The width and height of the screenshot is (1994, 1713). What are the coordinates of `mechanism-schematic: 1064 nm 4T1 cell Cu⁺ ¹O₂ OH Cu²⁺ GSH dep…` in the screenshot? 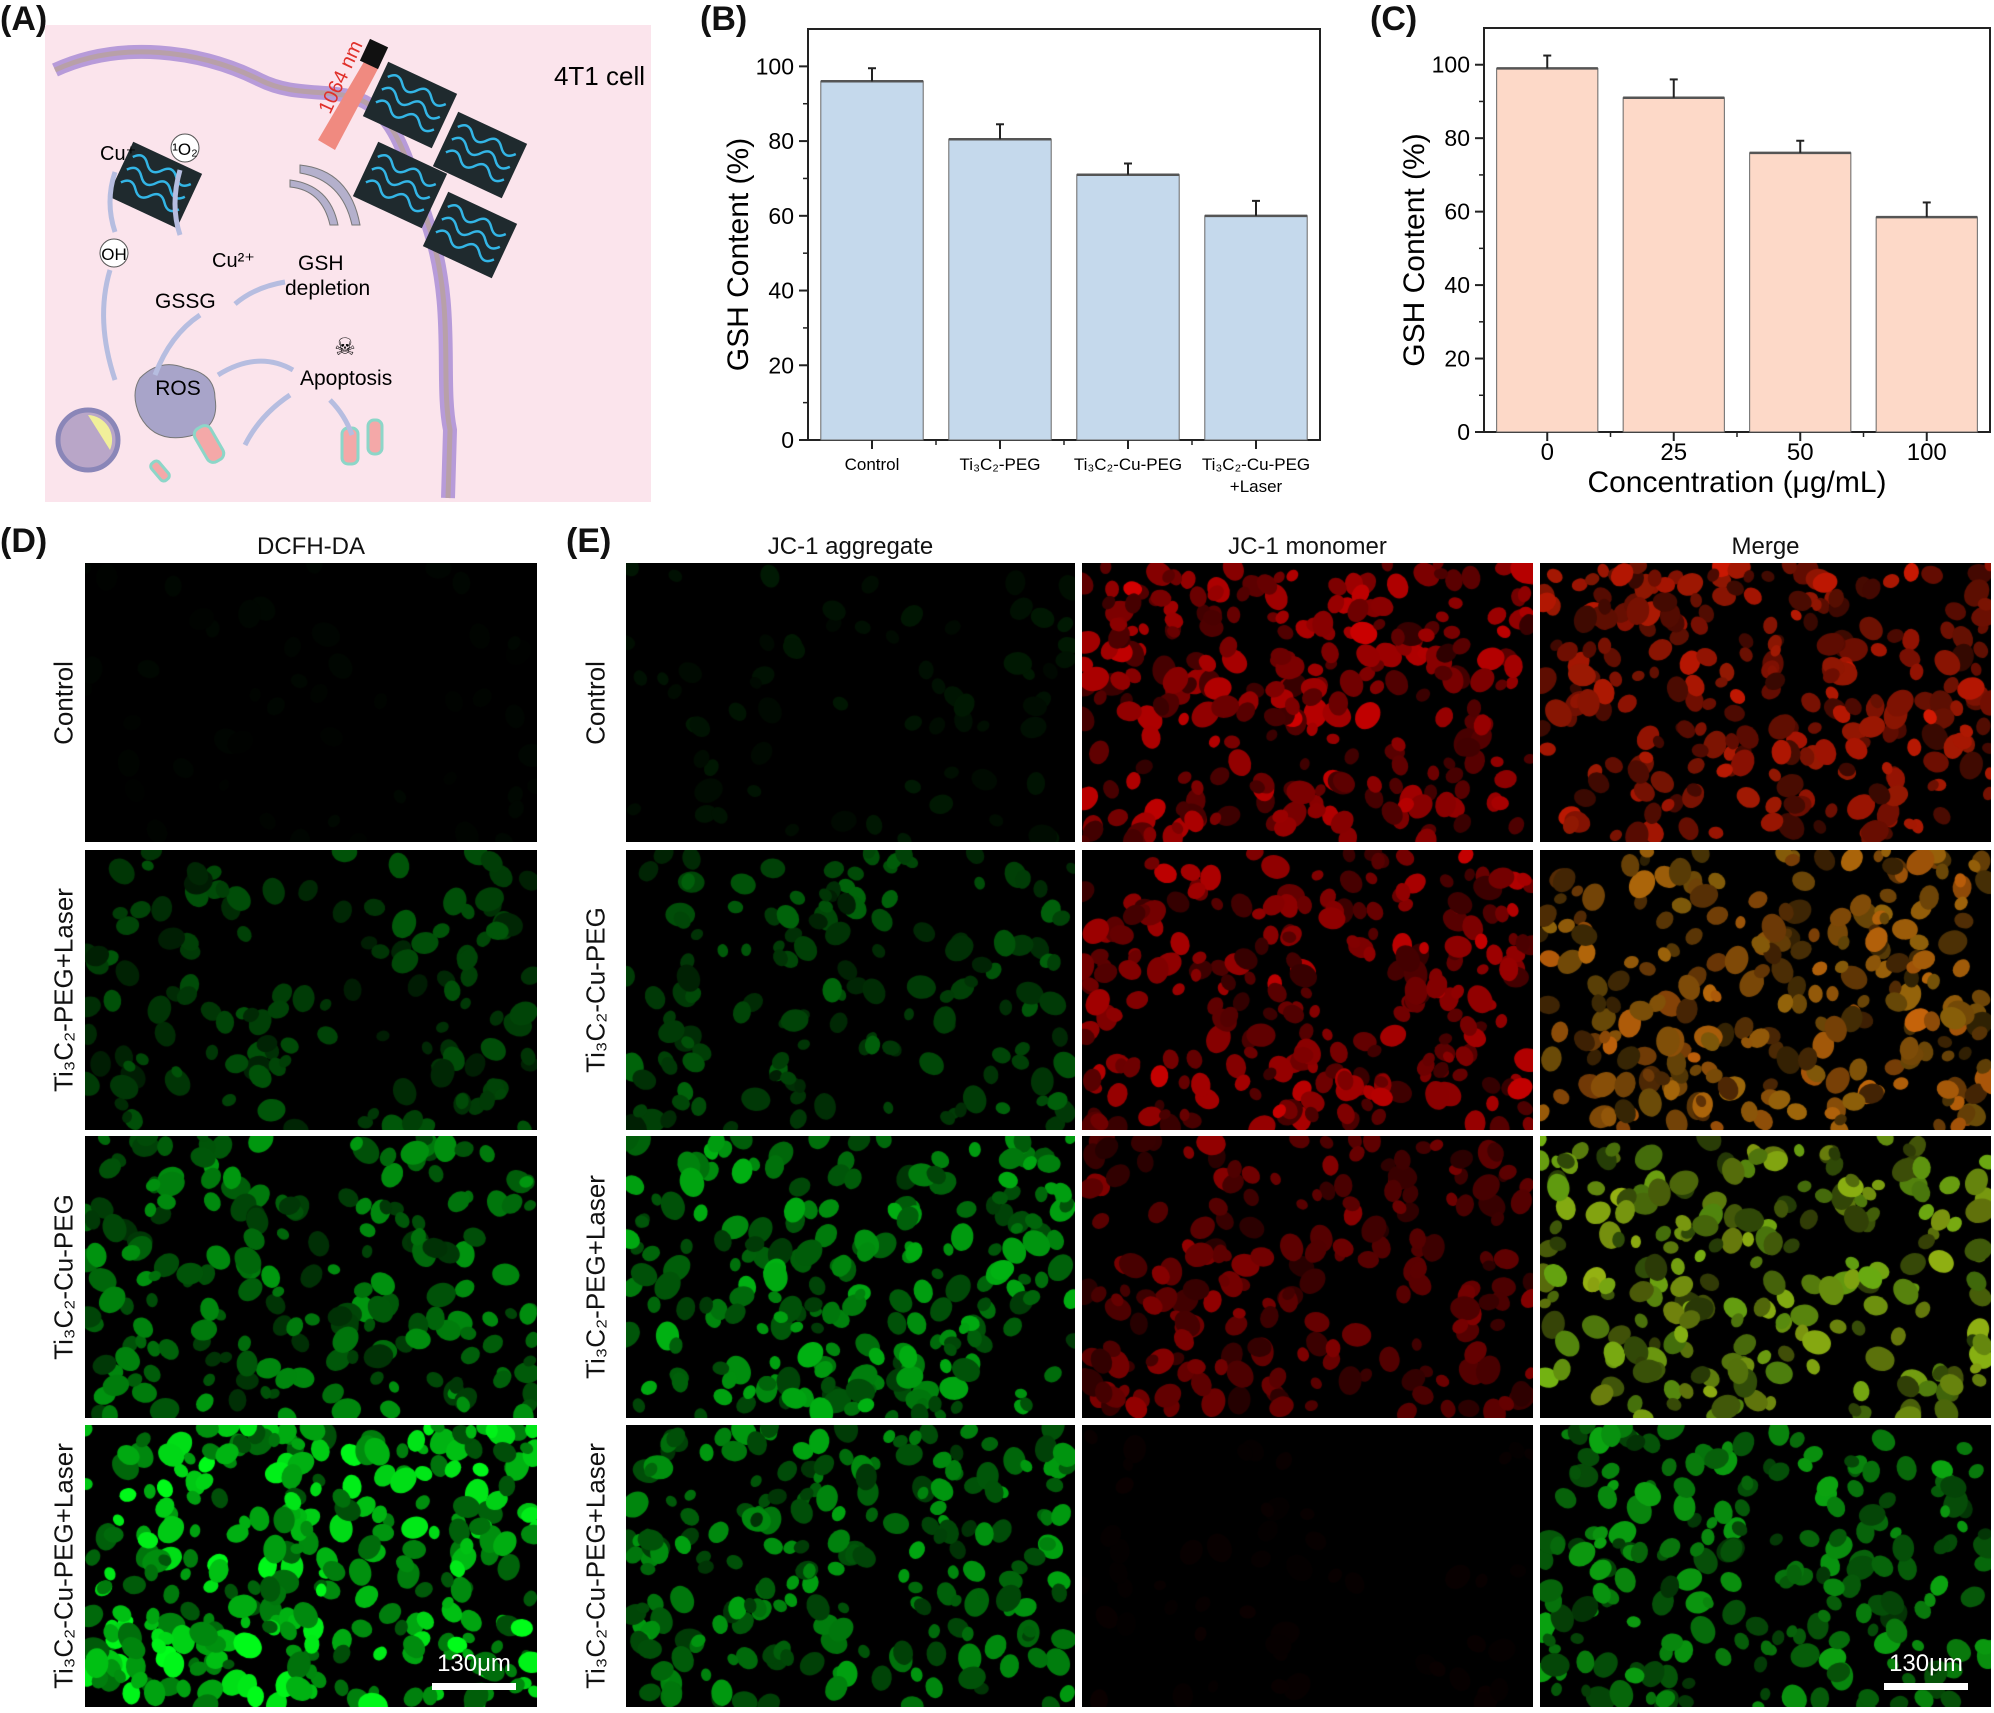 It's located at (348, 263).